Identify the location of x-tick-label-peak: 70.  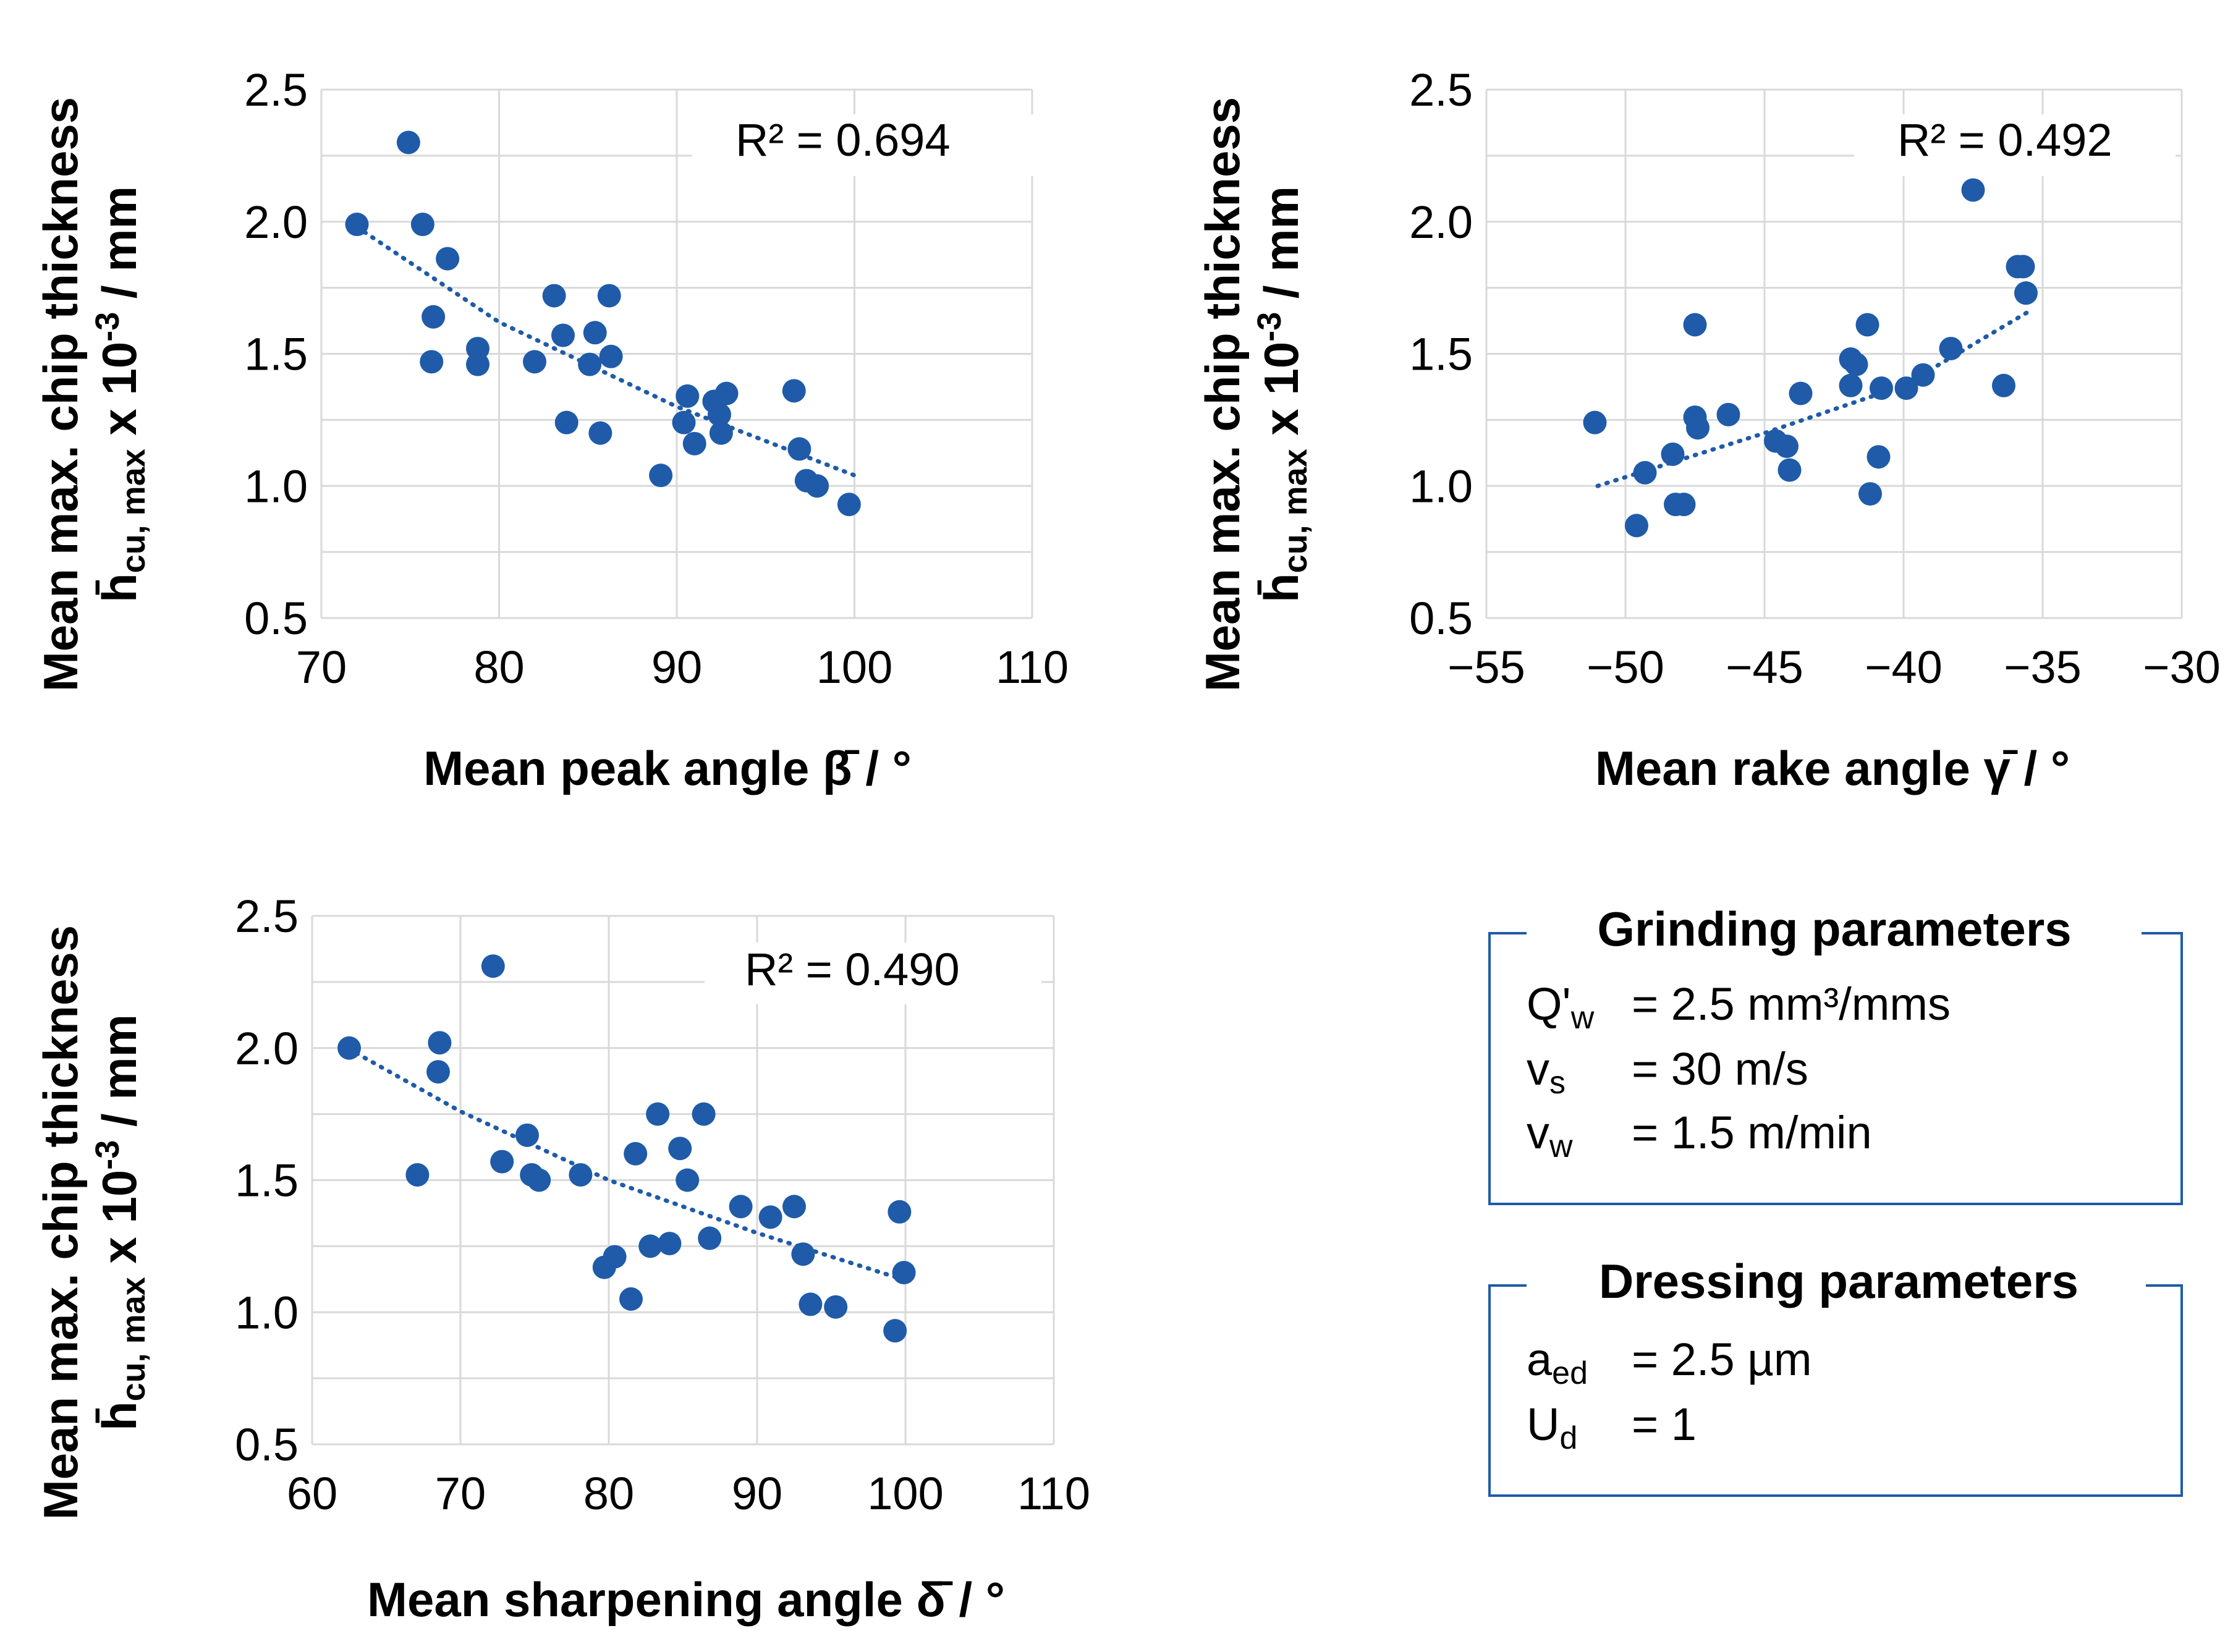
(321, 667).